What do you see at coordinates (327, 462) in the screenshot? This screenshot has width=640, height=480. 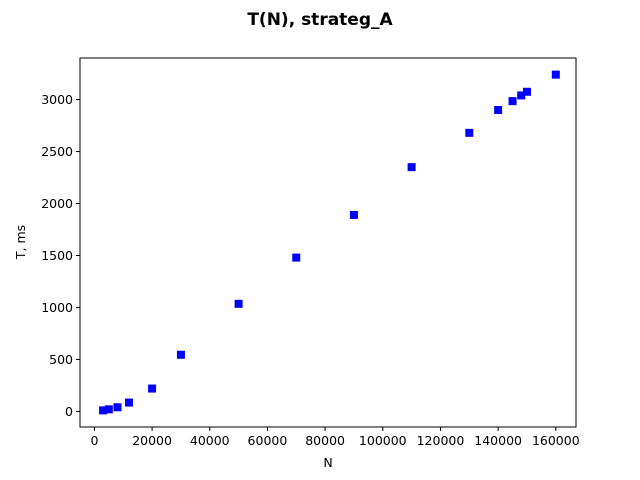 I see `x-axis-label: N` at bounding box center [327, 462].